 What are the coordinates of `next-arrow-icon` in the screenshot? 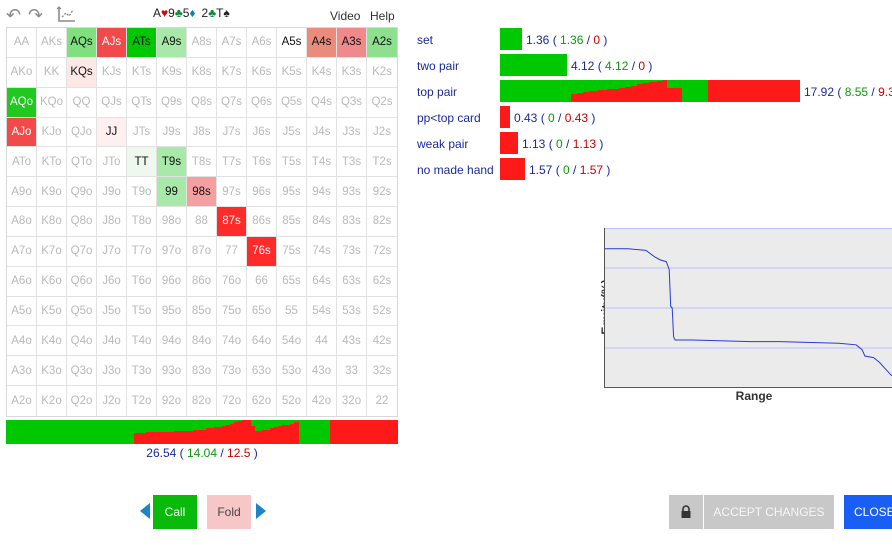 It's located at (261, 511).